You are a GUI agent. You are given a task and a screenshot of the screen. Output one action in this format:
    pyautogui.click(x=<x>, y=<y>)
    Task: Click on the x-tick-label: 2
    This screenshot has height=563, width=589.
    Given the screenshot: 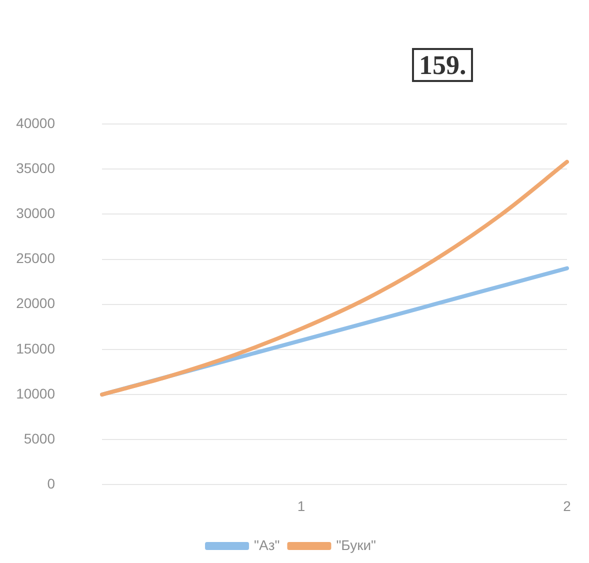 What is the action you would take?
    pyautogui.click(x=567, y=506)
    